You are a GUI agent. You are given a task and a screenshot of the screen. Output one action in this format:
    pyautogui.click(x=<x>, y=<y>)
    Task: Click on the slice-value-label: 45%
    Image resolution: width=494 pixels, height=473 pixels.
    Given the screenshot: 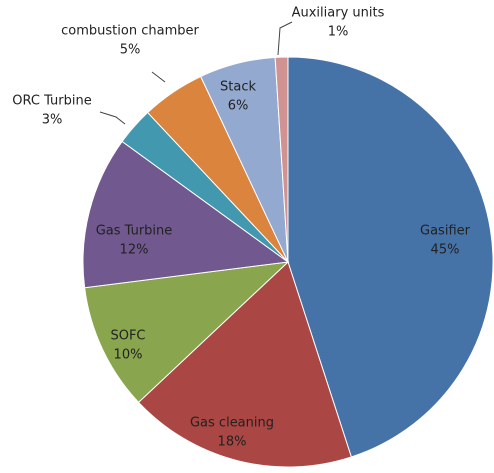 What is the action you would take?
    pyautogui.click(x=445, y=250)
    